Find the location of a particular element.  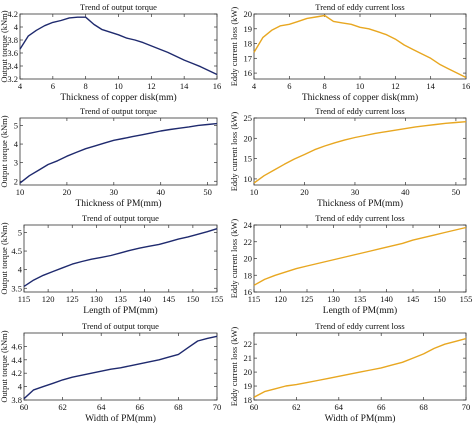

y-tick-label: 4.6 is located at coordinates (16, 346).